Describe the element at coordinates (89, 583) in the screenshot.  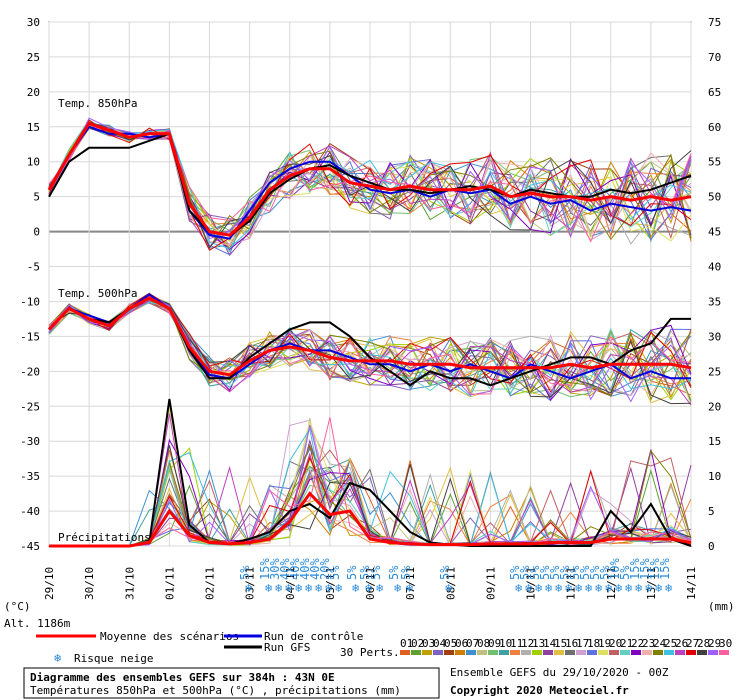
I see `x-tick-label: 30/10` at that location.